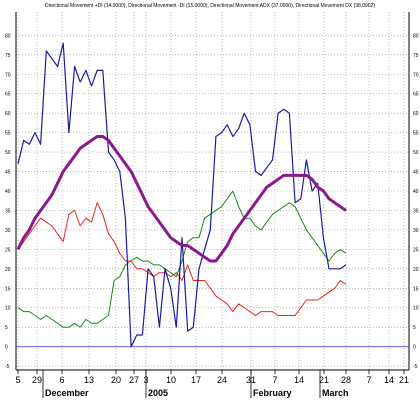 This screenshot has width=420, height=405. I want to click on y-tick-label-right: 40, so click(416, 192).